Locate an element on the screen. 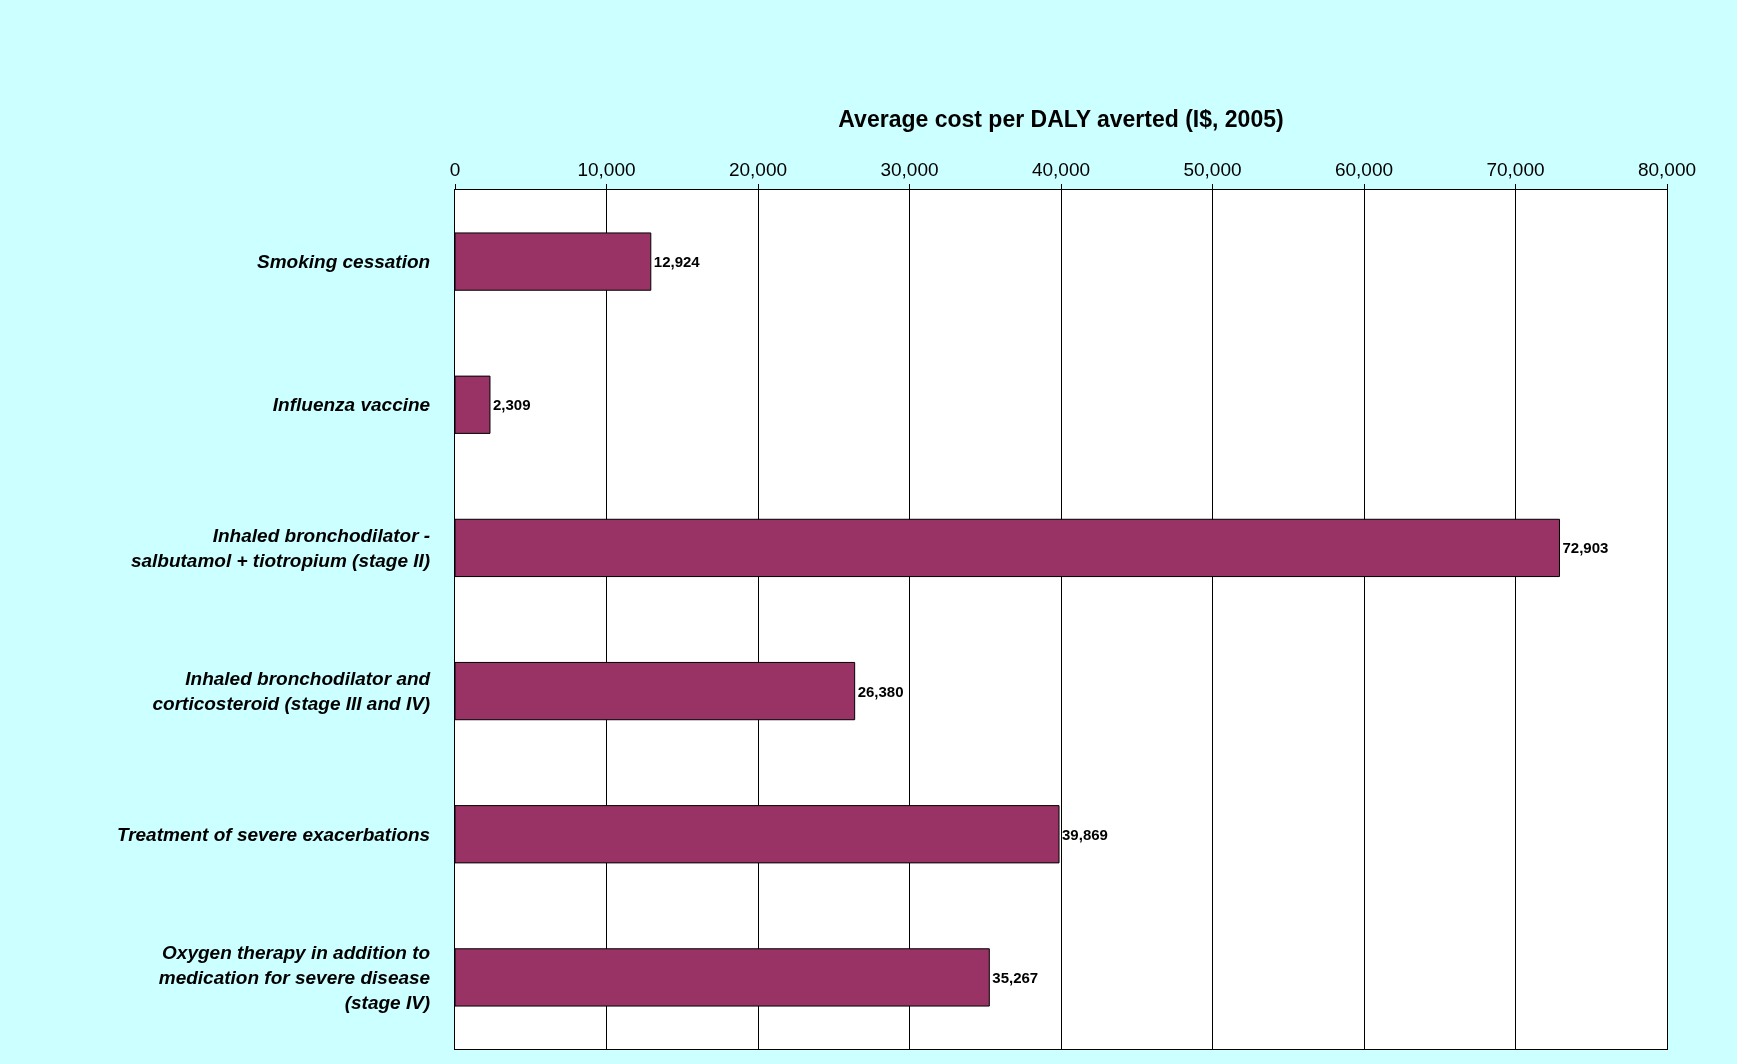 The width and height of the screenshot is (1737, 1064). y-tick-label: Treatment of severe exacerbations is located at coordinates (273, 834).